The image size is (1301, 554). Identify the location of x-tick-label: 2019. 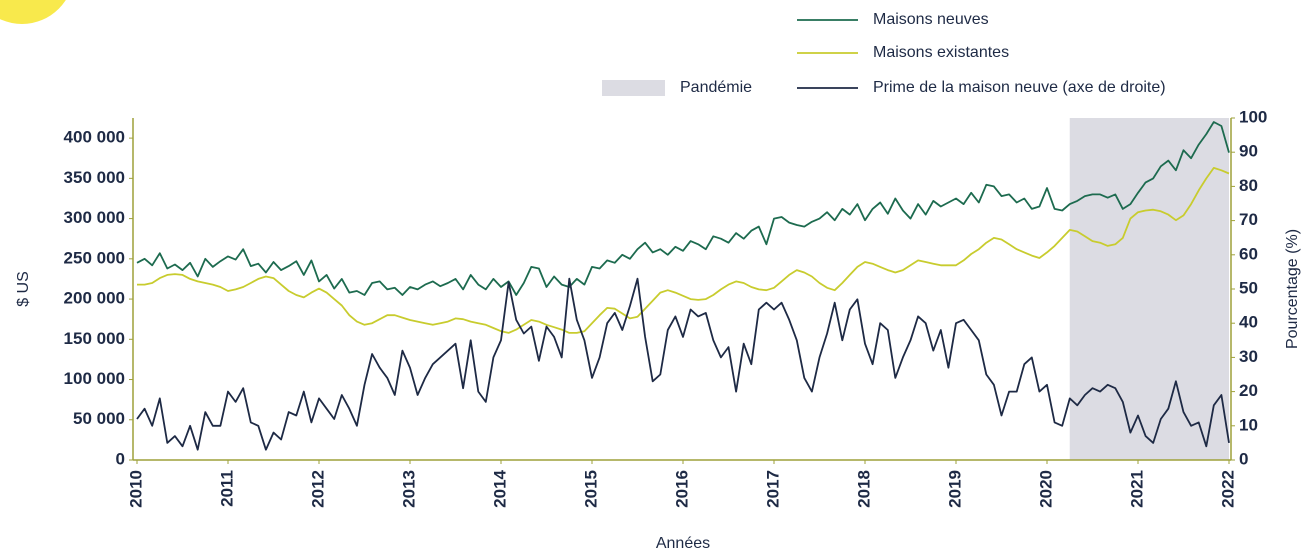
(954, 489).